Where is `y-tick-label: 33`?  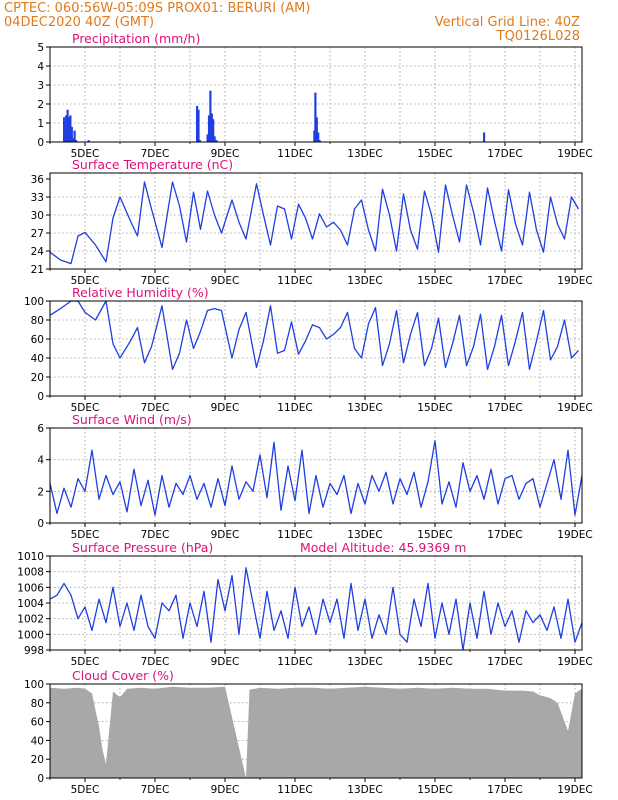
y-tick-label: 33 is located at coordinates (37, 198).